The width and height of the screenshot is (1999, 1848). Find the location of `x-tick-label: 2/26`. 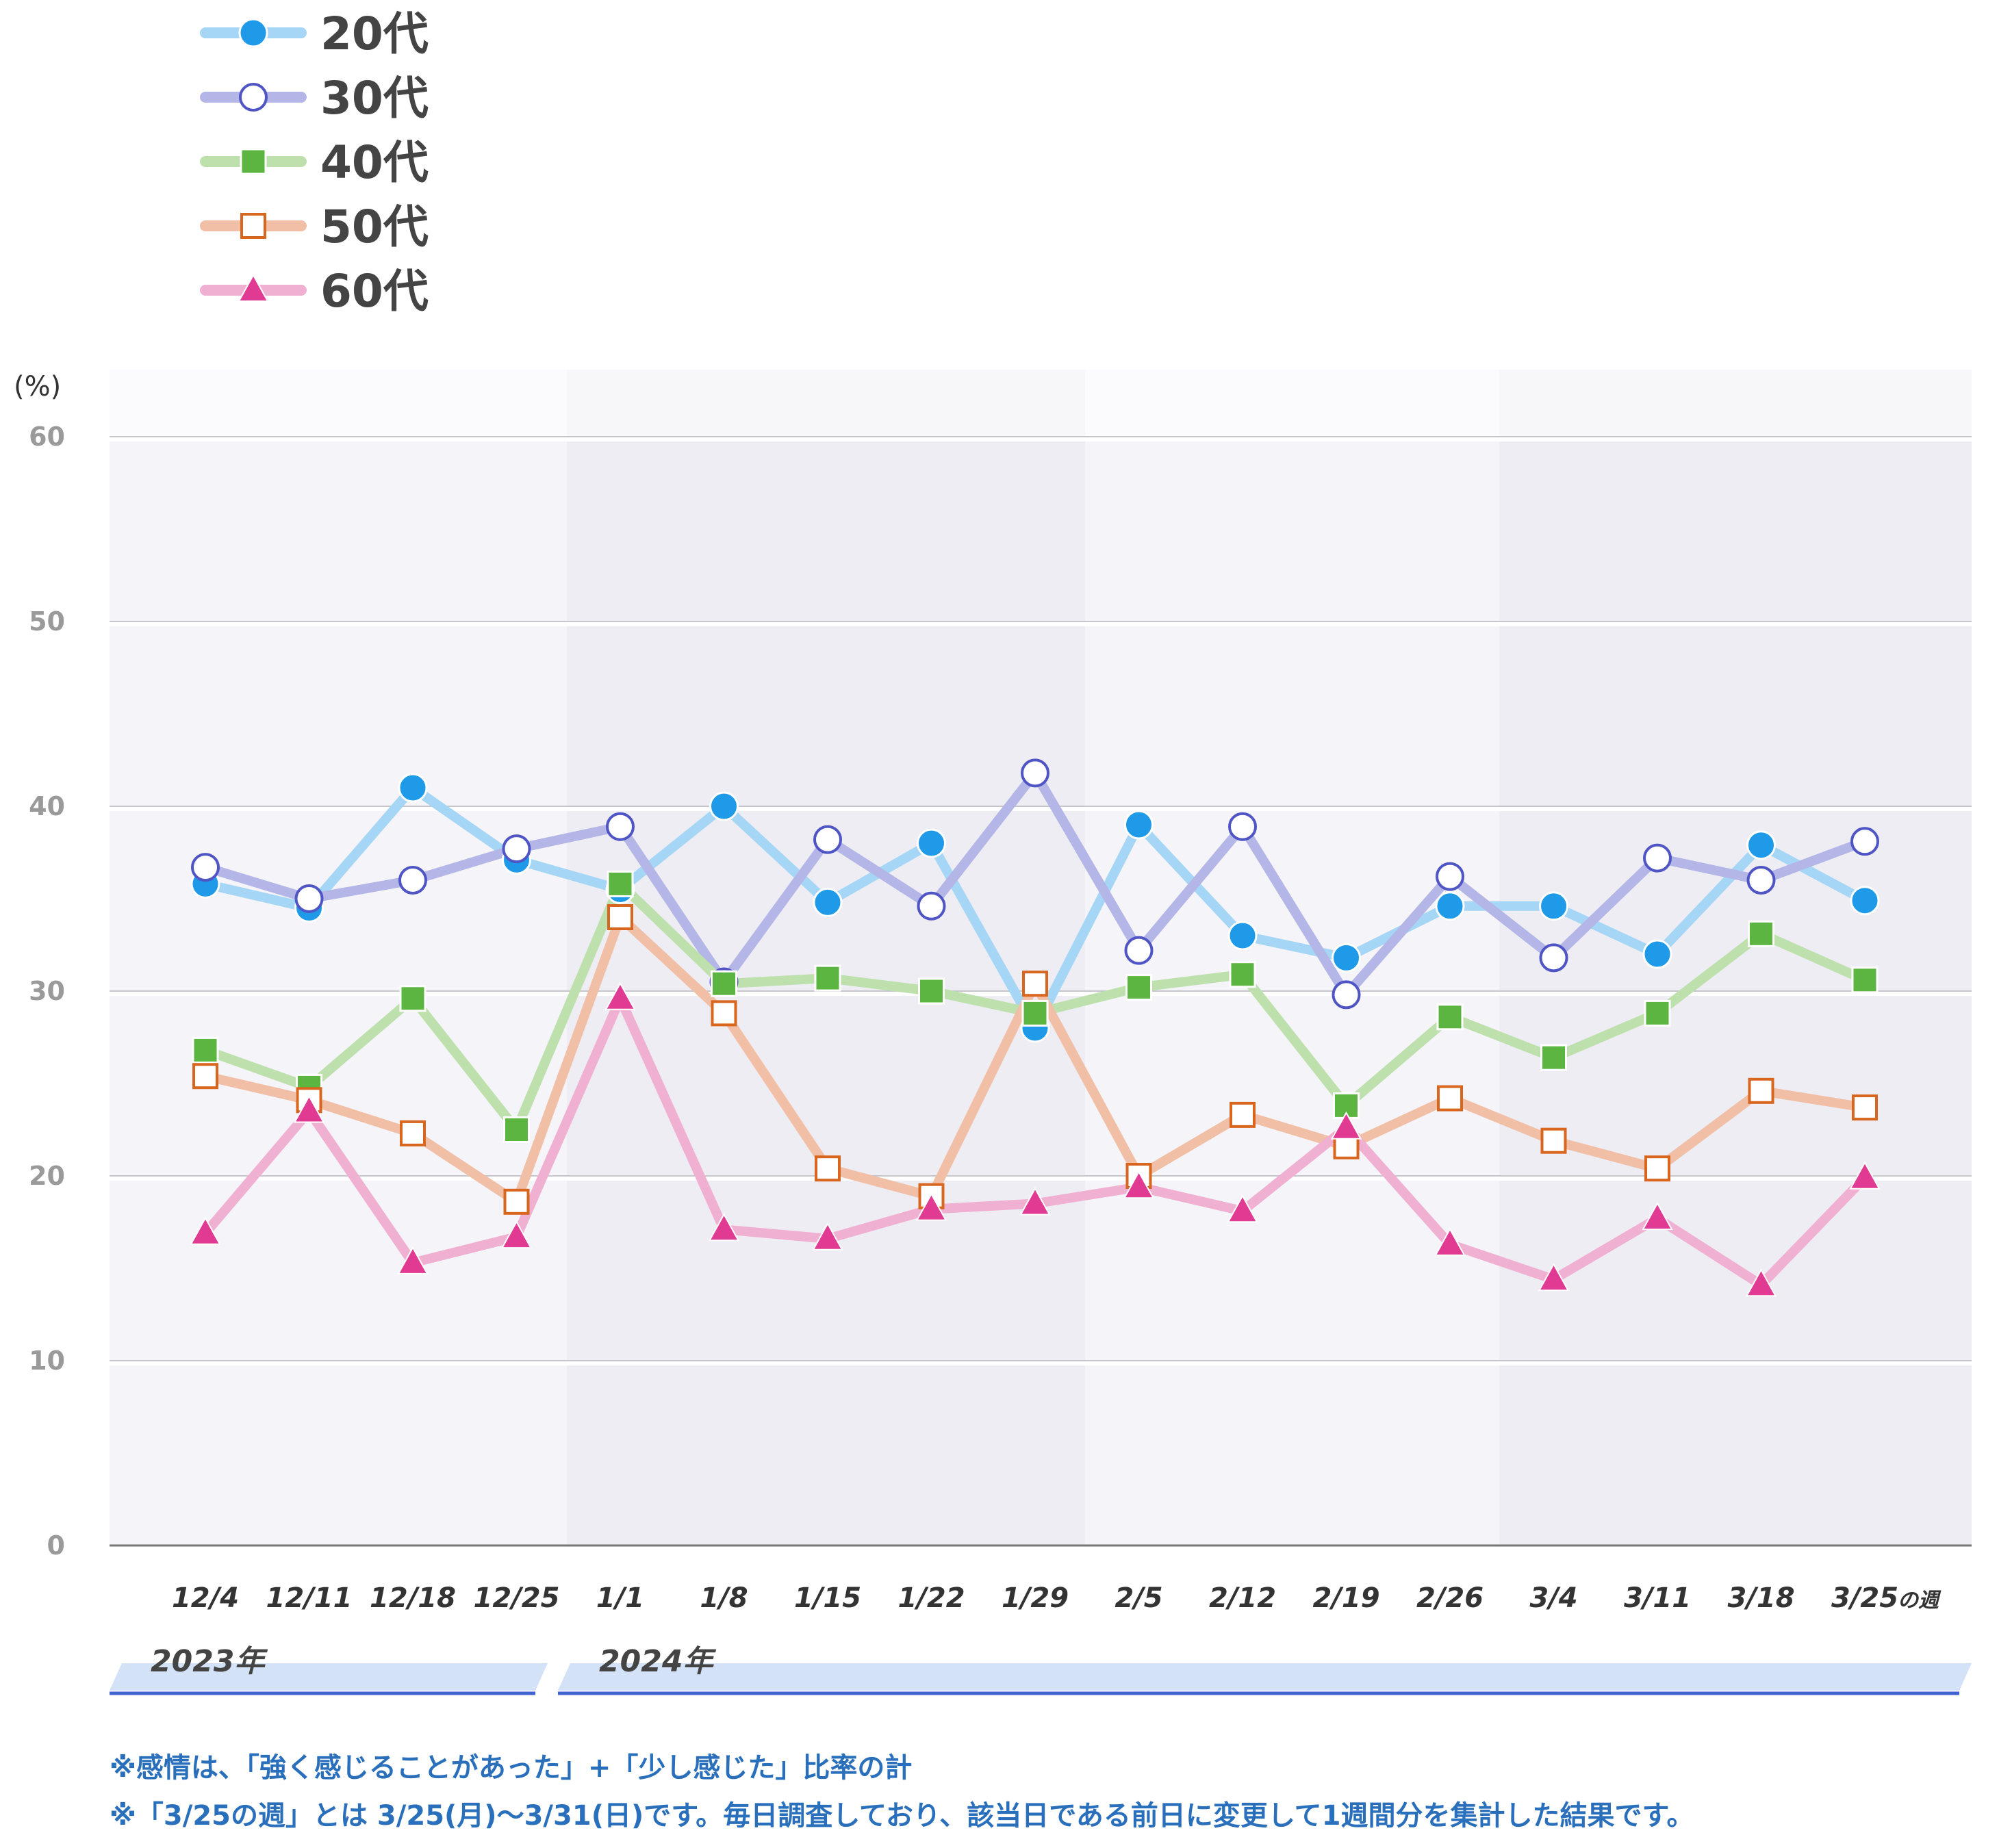

x-tick-label: 2/26 is located at coordinates (1450, 1598).